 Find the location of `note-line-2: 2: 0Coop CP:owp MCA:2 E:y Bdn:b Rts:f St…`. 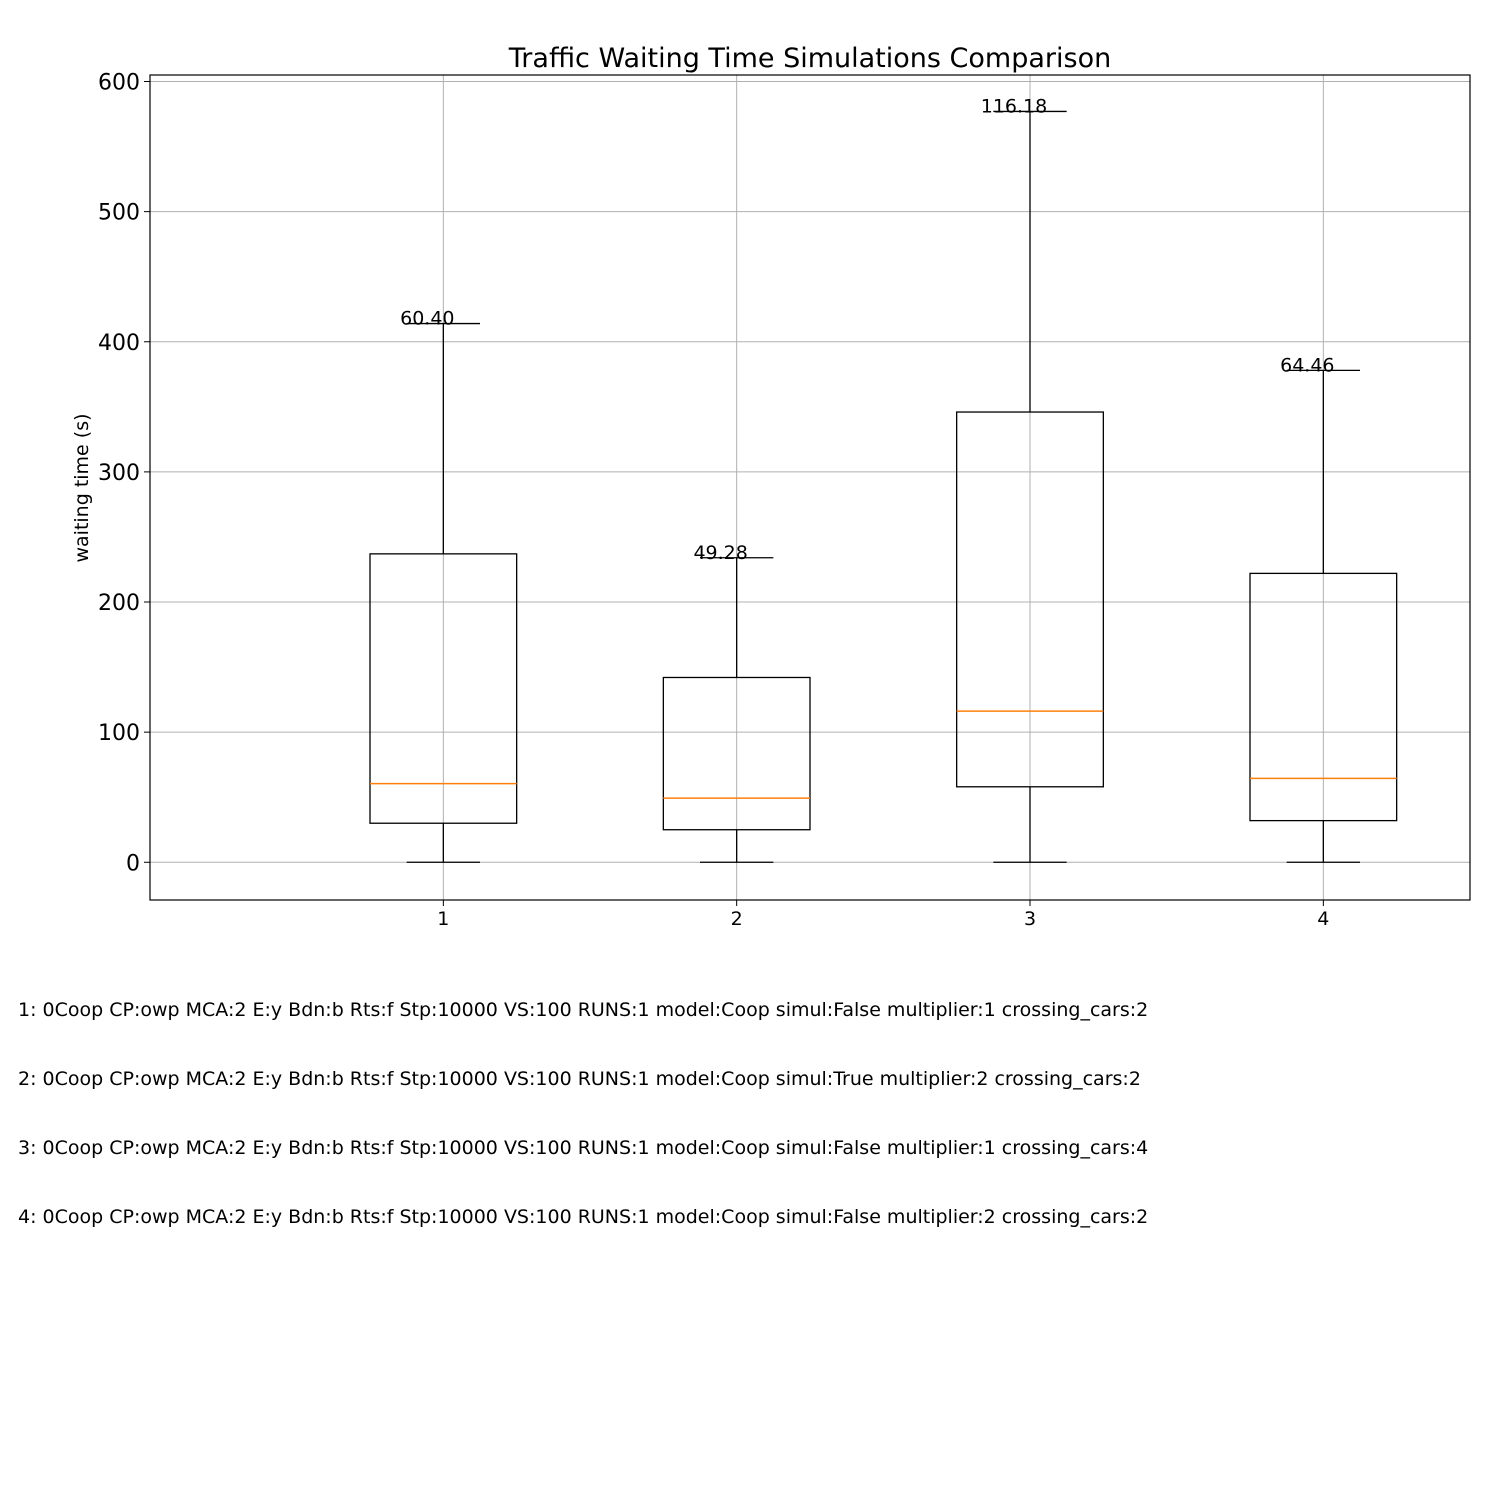

note-line-2: 2: 0Coop CP:owp MCA:2 E:y Bdn:b Rts:f St… is located at coordinates (579, 1079).